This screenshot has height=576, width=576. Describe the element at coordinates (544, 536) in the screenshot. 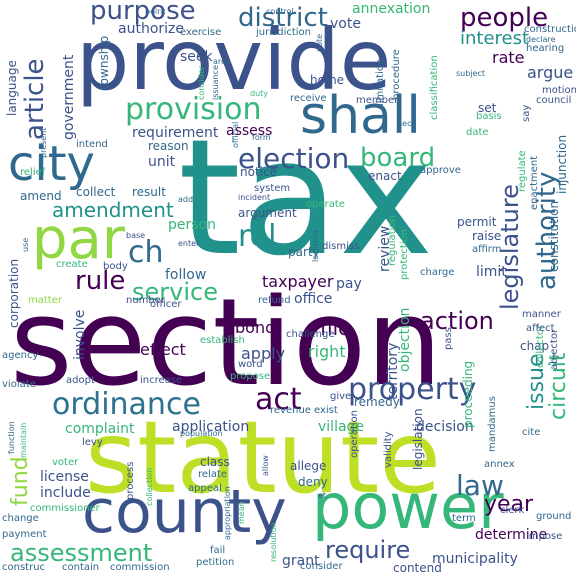

I see `word-impose: impose` at that location.